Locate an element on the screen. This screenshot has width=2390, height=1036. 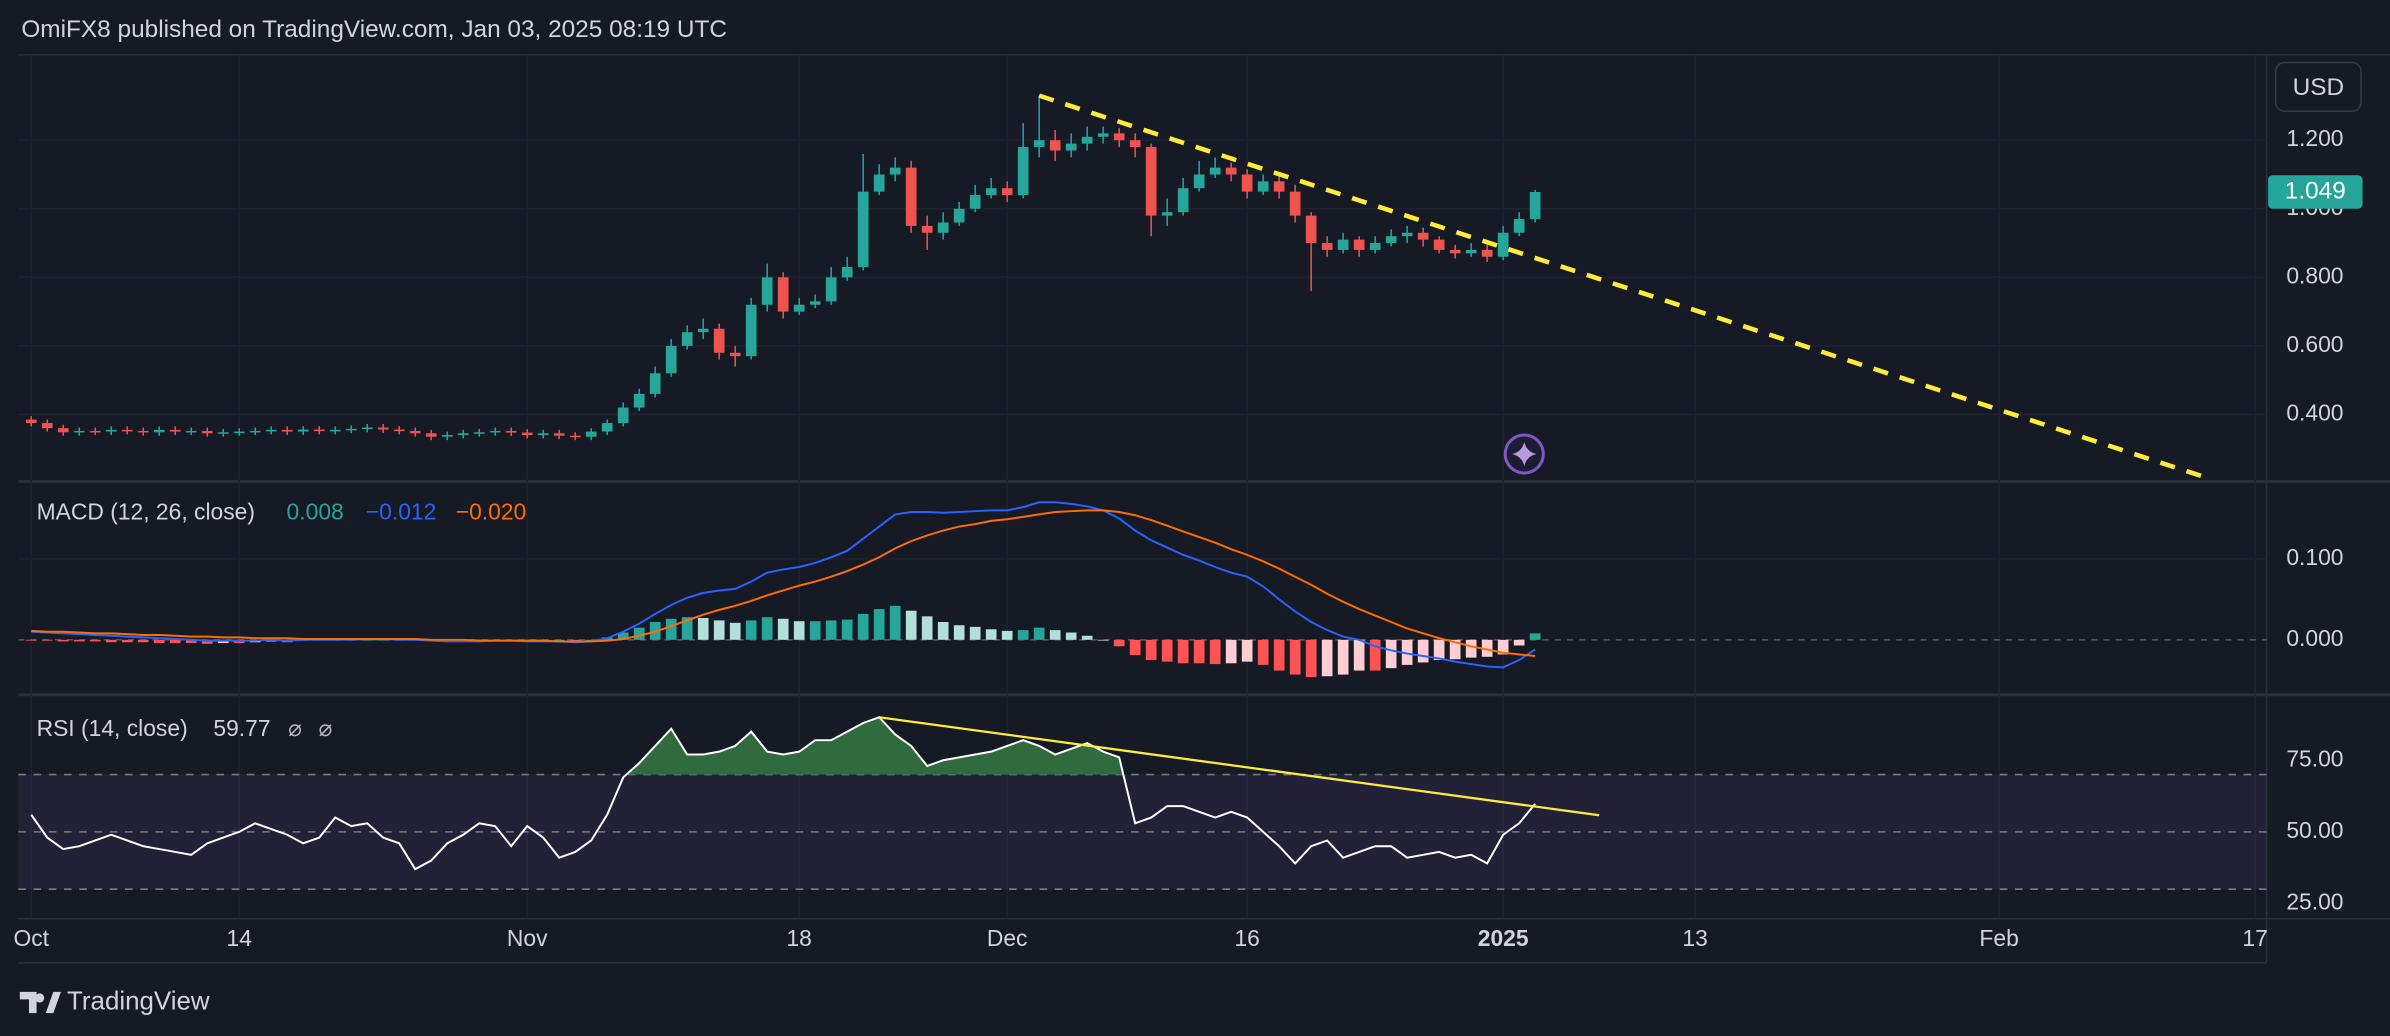
x-tick-label: Oct is located at coordinates (31, 938).